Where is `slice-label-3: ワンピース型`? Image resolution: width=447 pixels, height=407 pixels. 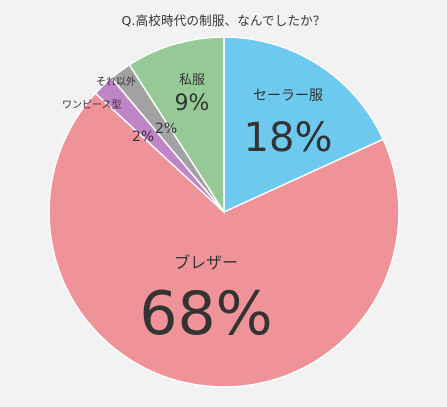 slice-label-3: ワンピース型 is located at coordinates (92, 104).